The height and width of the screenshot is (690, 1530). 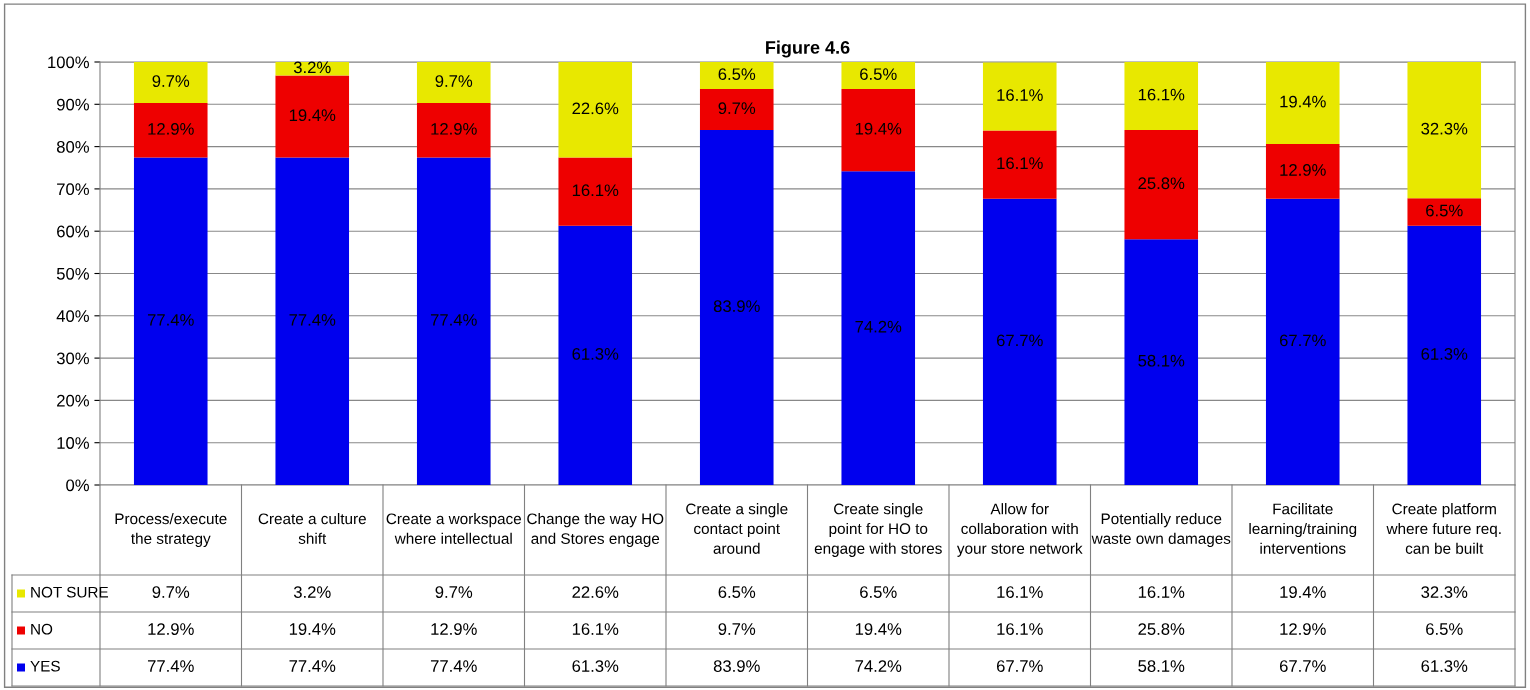 What do you see at coordinates (595, 592) in the screenshot?
I see `data-label: 22.6%` at bounding box center [595, 592].